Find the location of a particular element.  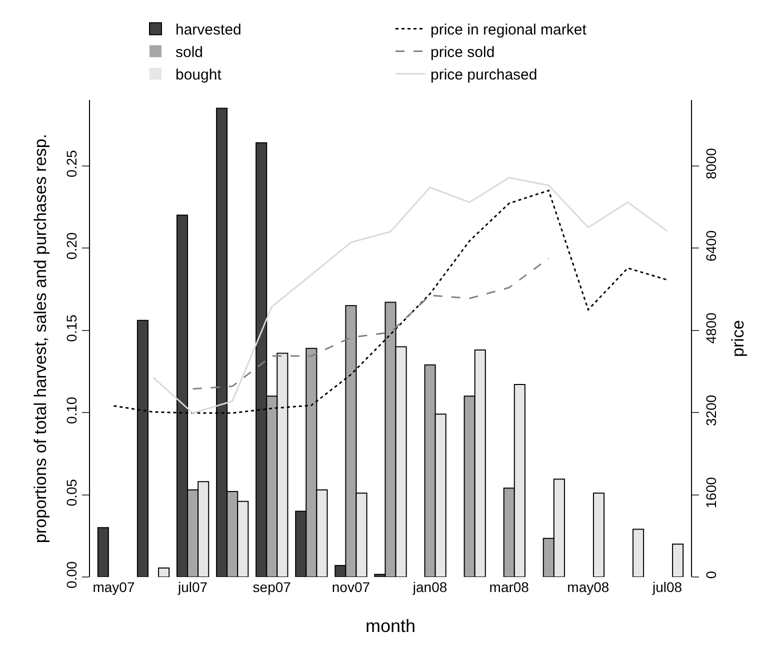

y2-axis-title: price is located at coordinates (738, 338).